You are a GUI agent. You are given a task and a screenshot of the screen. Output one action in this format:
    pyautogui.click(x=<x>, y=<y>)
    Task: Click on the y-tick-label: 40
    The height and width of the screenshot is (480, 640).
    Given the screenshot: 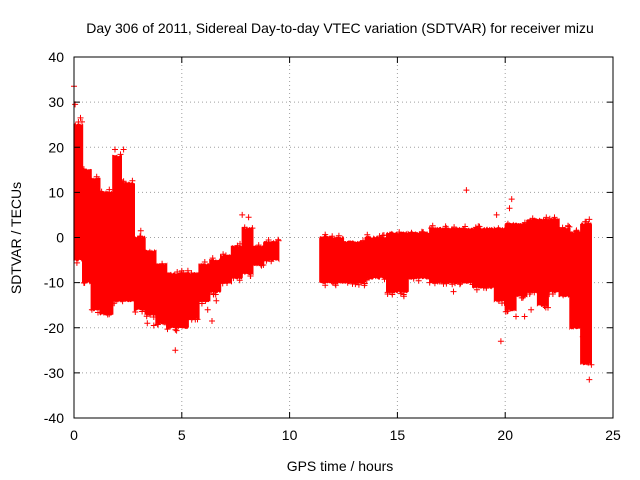 What is the action you would take?
    pyautogui.click(x=56, y=57)
    